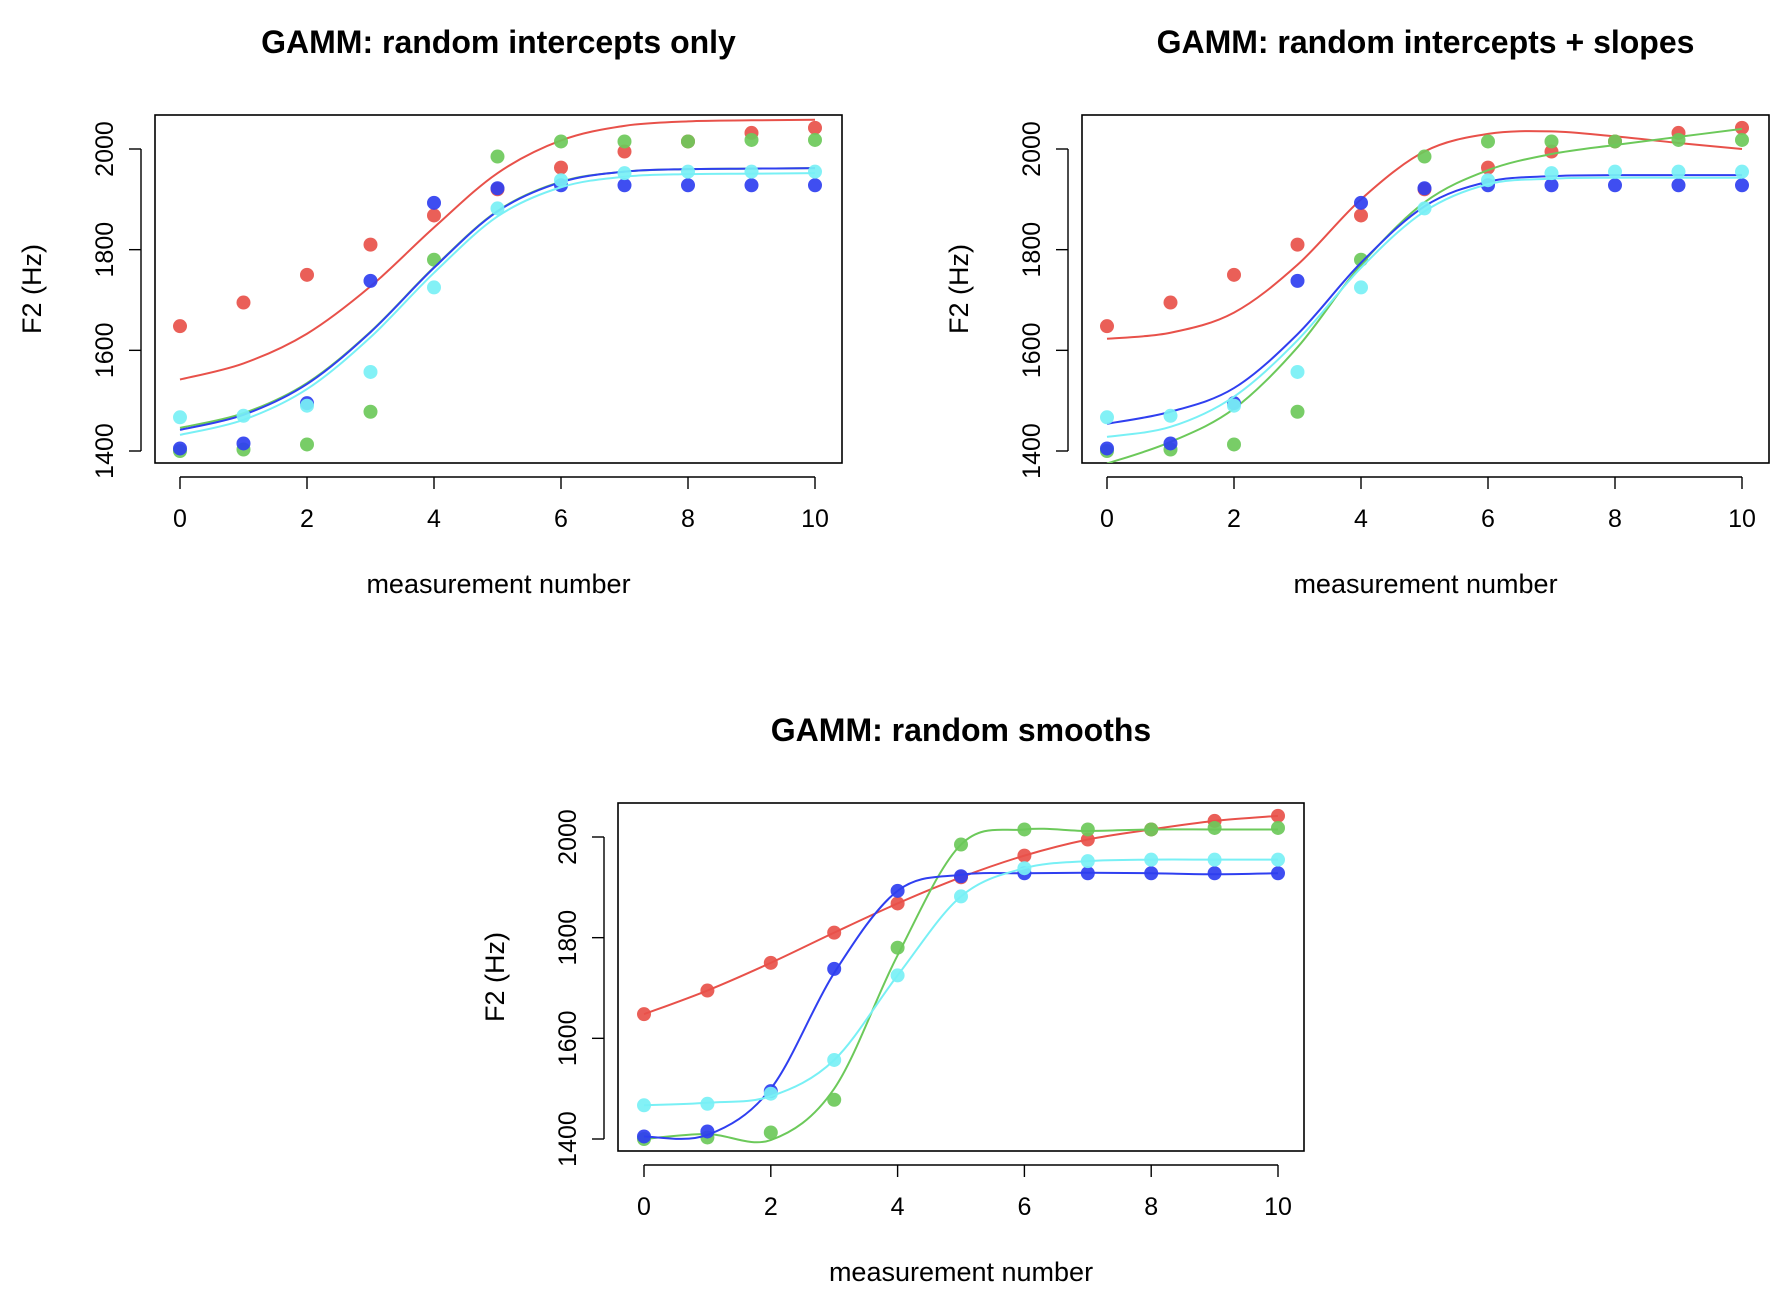 The height and width of the screenshot is (1302, 1784). What do you see at coordinates (498, 584) in the screenshot?
I see `x-axis-label: measurement number` at bounding box center [498, 584].